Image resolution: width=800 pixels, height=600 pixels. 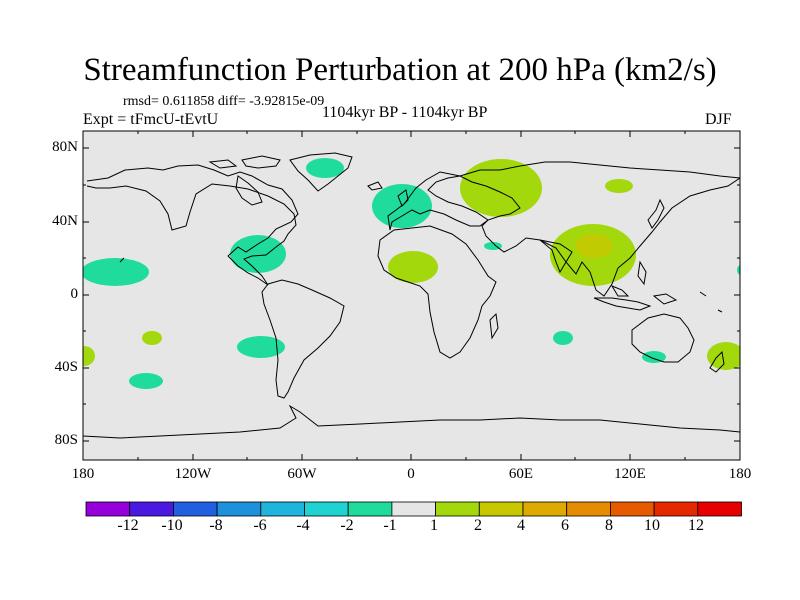 What do you see at coordinates (718, 119) in the screenshot?
I see `season-label: DJF` at bounding box center [718, 119].